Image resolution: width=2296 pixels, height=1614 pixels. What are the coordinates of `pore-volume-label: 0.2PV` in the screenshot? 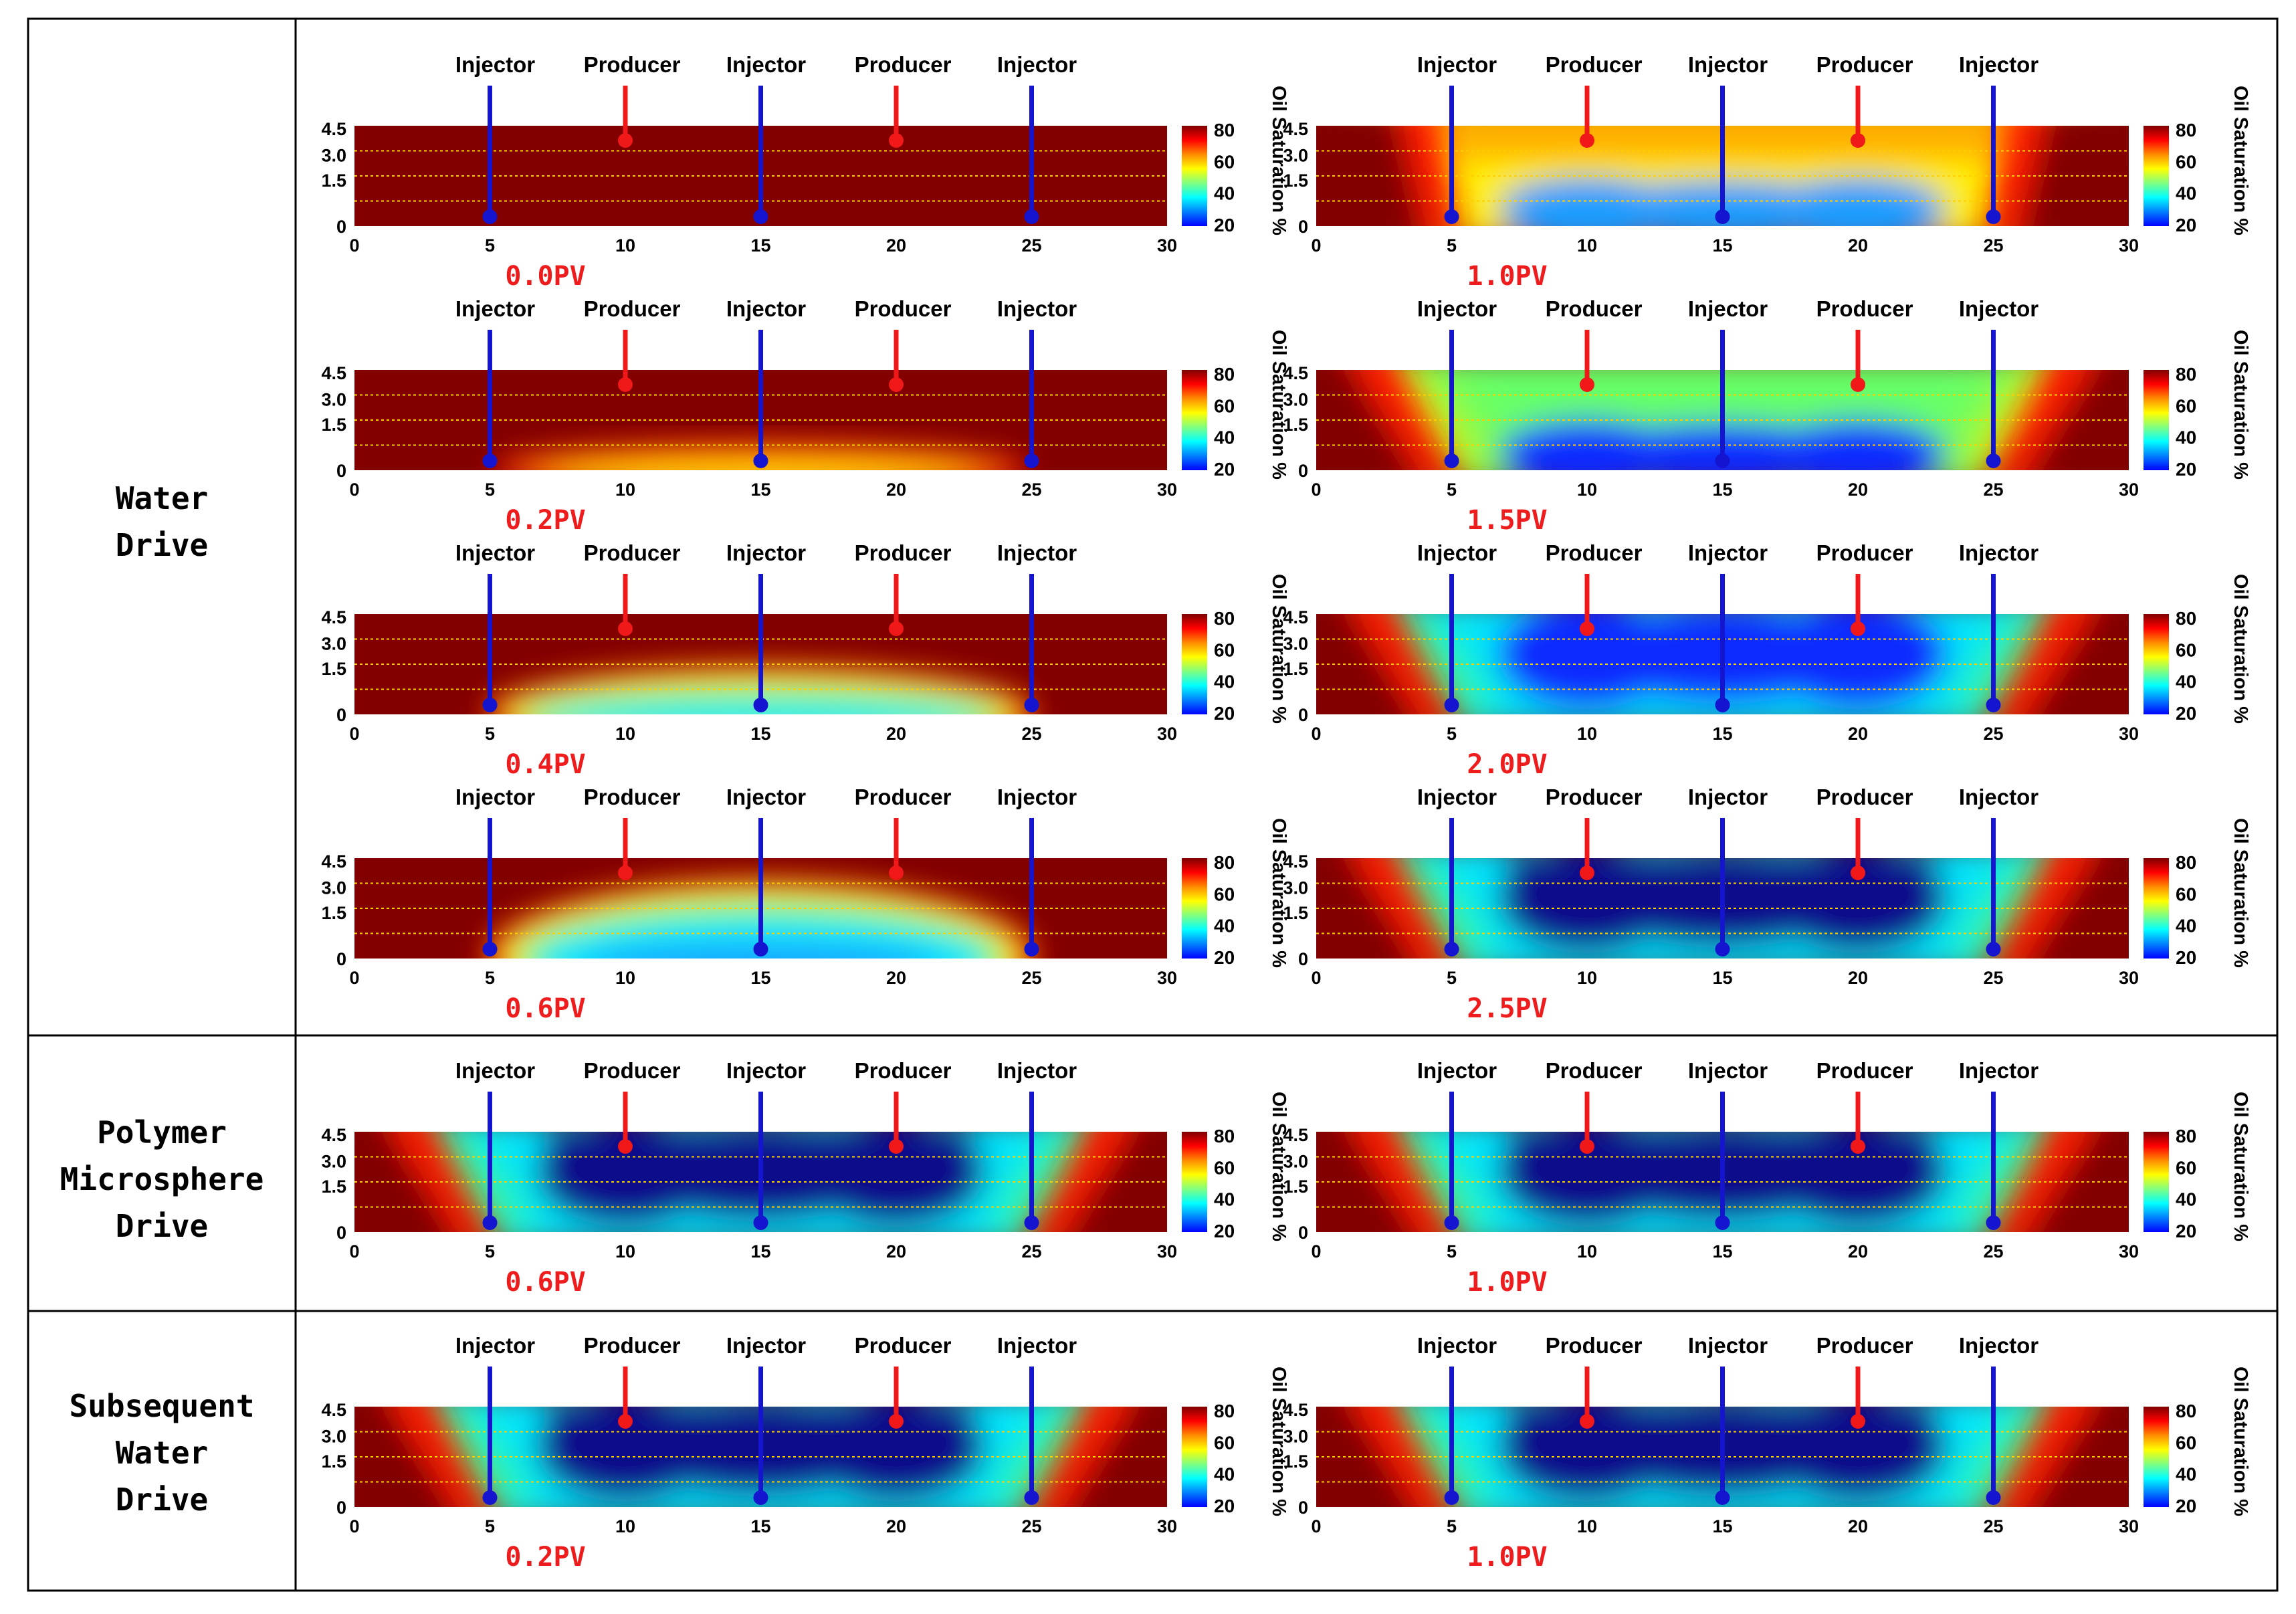 It's located at (545, 1558).